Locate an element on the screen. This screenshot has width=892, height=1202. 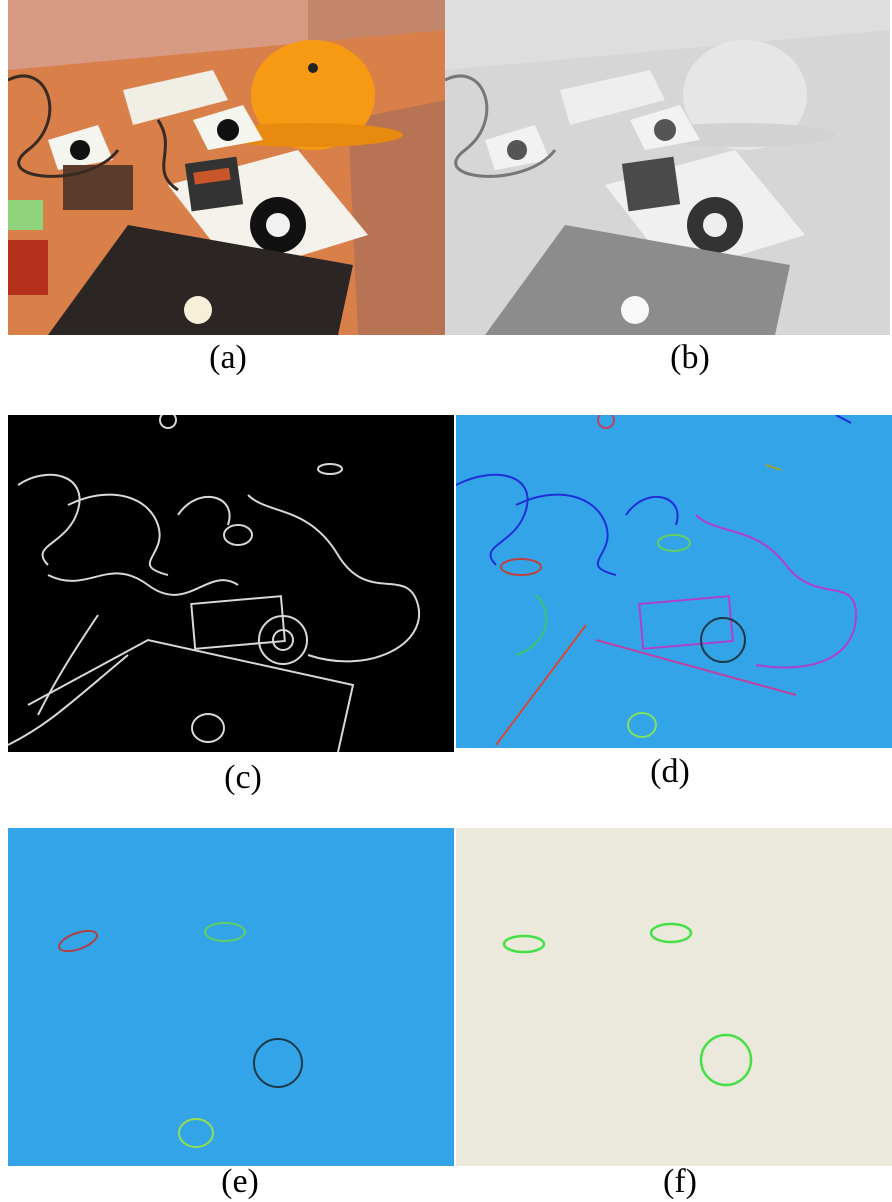
panel-f-final-ellipses is located at coordinates (674, 997).